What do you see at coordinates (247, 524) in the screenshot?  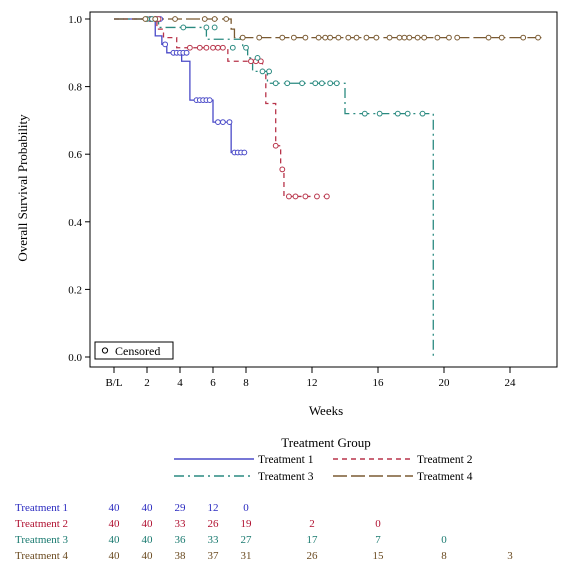 I see `risk-count: 19` at bounding box center [247, 524].